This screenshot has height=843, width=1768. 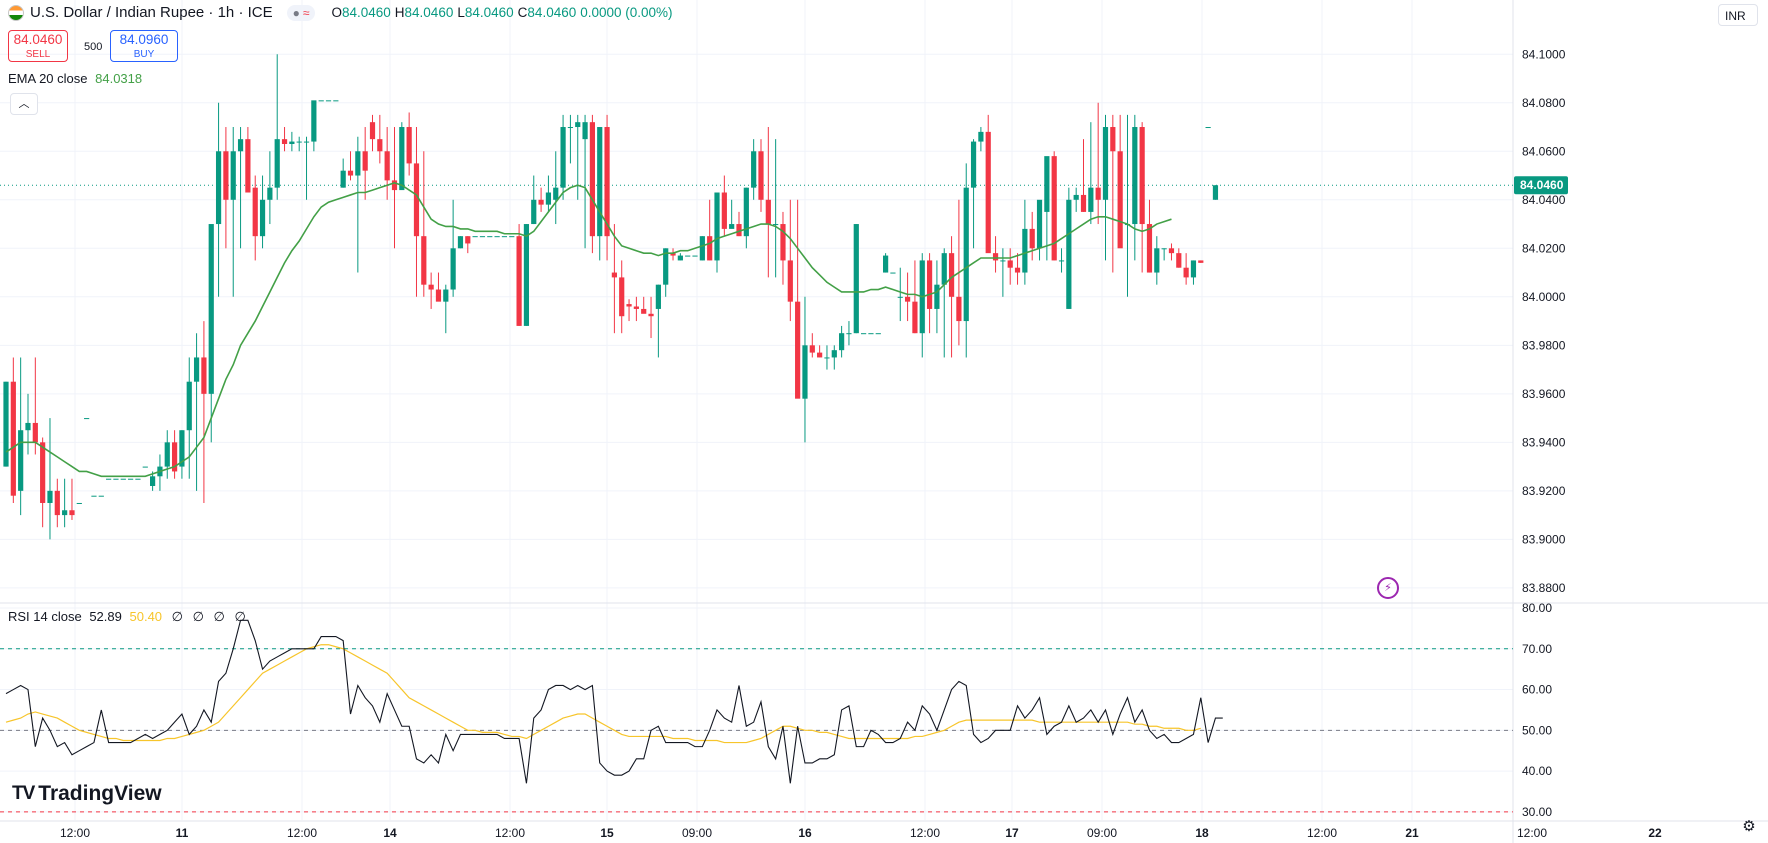 I want to click on chevron-up-icon: ︿, so click(x=24, y=104).